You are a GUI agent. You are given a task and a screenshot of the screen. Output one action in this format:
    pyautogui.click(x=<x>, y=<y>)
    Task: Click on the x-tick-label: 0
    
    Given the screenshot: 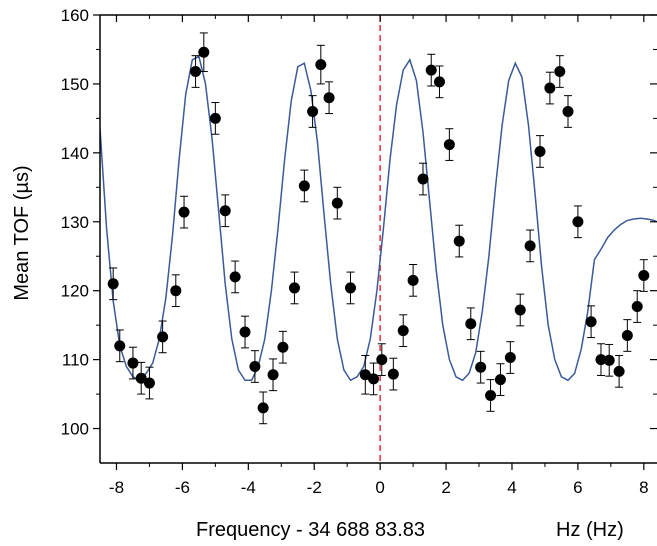 What is the action you would take?
    pyautogui.click(x=379, y=487)
    